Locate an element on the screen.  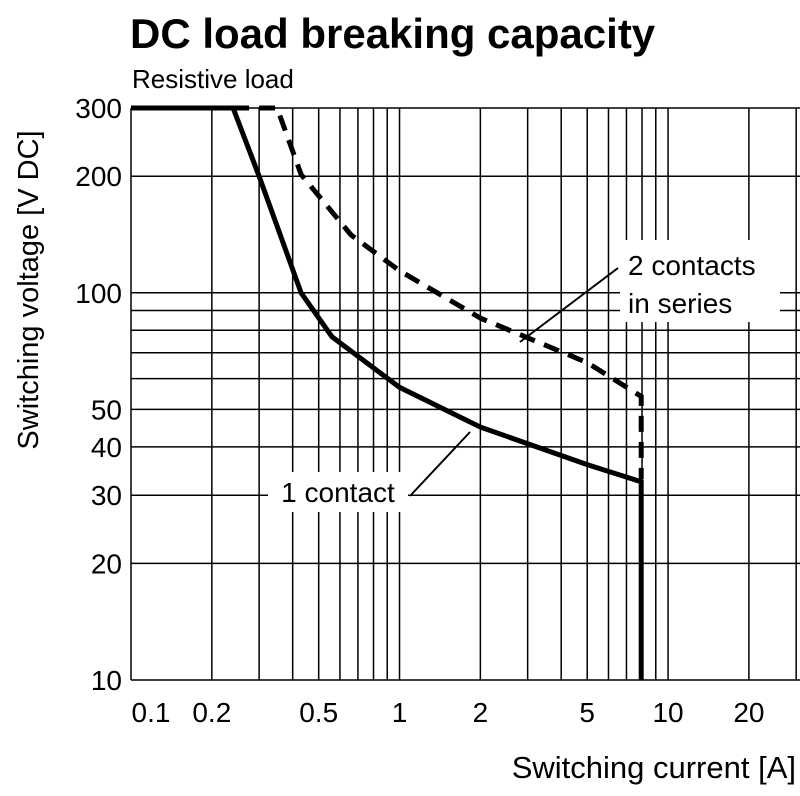
annotation: in series is located at coordinates (680, 303).